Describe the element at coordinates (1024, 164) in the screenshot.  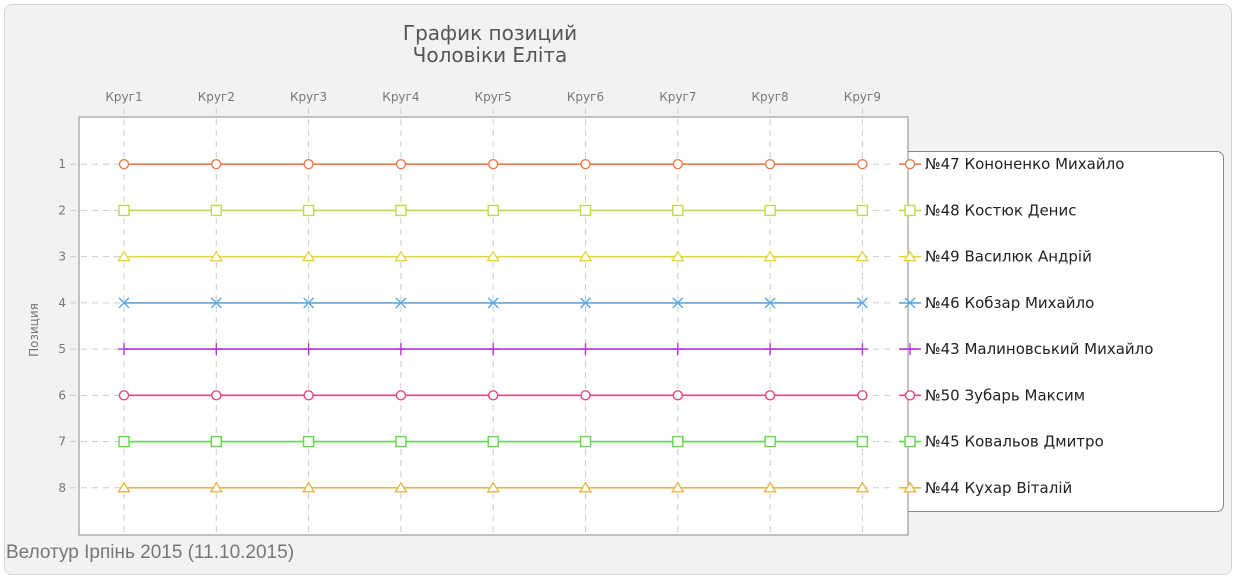
I see `legend-label: №47 Кононенко Михайло` at that location.